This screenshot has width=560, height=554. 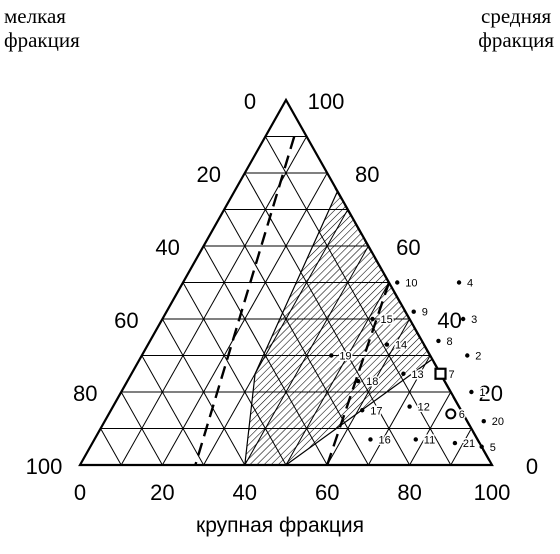 What do you see at coordinates (250, 101) in the screenshot?
I see `tick-left-0: 0` at bounding box center [250, 101].